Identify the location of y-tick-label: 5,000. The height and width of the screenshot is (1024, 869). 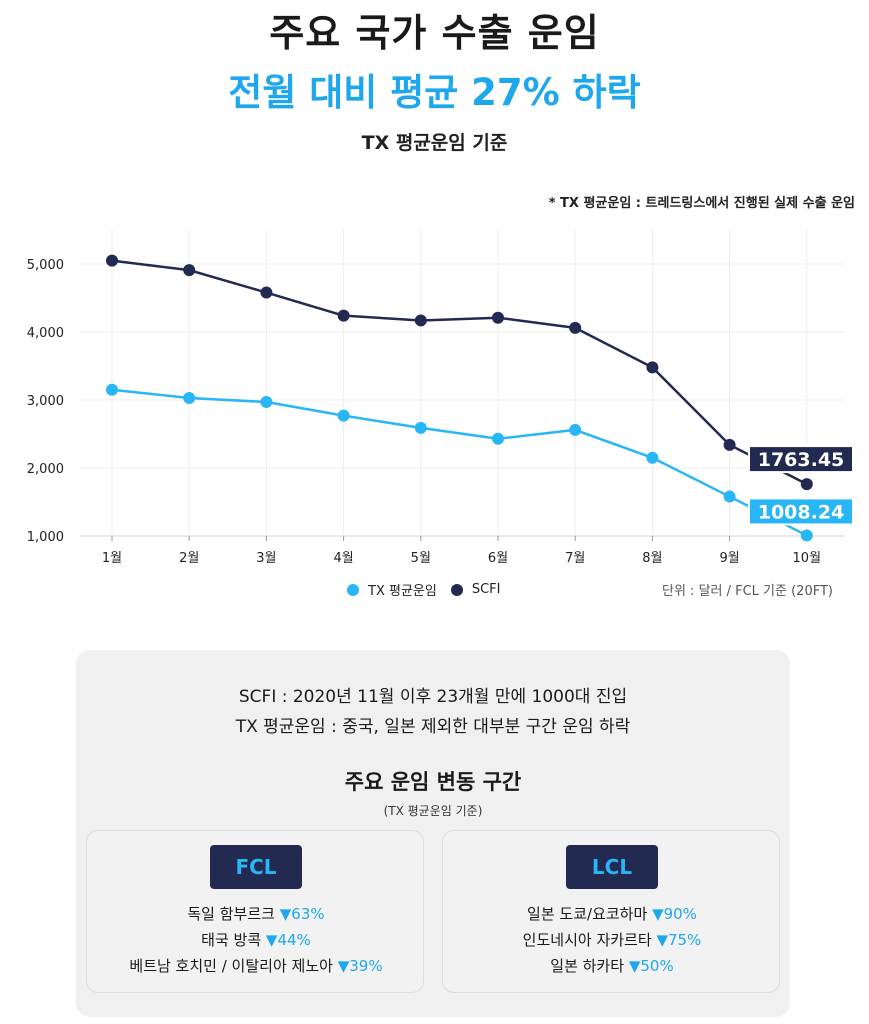
(45, 265).